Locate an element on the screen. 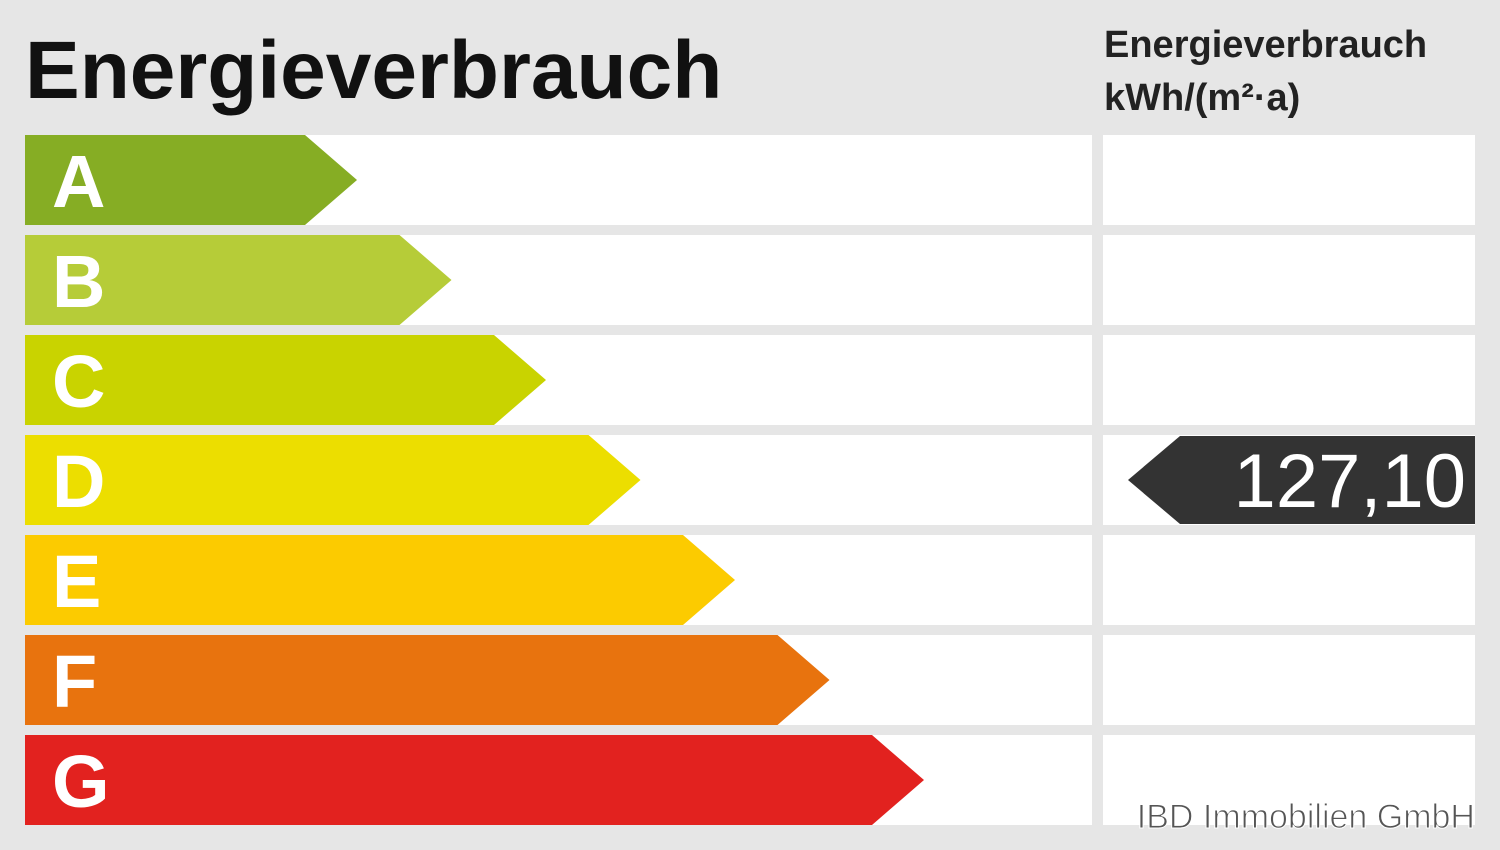 The image size is (1500, 850). class-letter: B is located at coordinates (78, 281).